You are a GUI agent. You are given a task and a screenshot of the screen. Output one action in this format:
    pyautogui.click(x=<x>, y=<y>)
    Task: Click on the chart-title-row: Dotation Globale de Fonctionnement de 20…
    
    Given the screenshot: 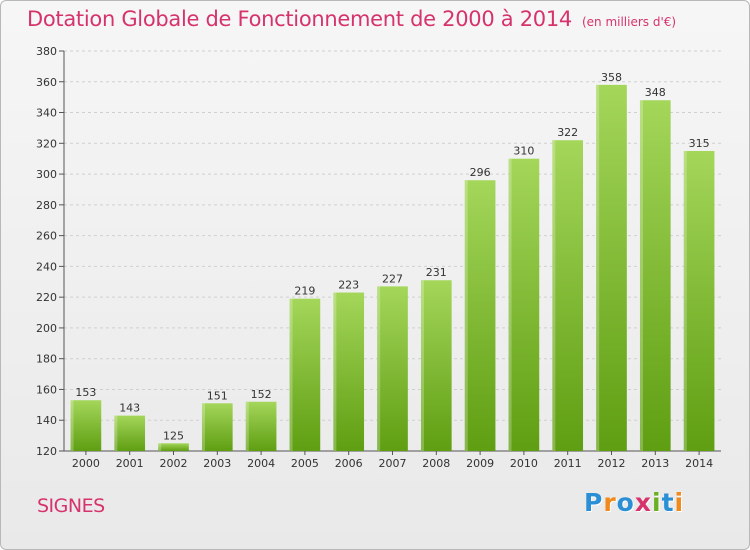 What is the action you would take?
    pyautogui.click(x=351, y=19)
    